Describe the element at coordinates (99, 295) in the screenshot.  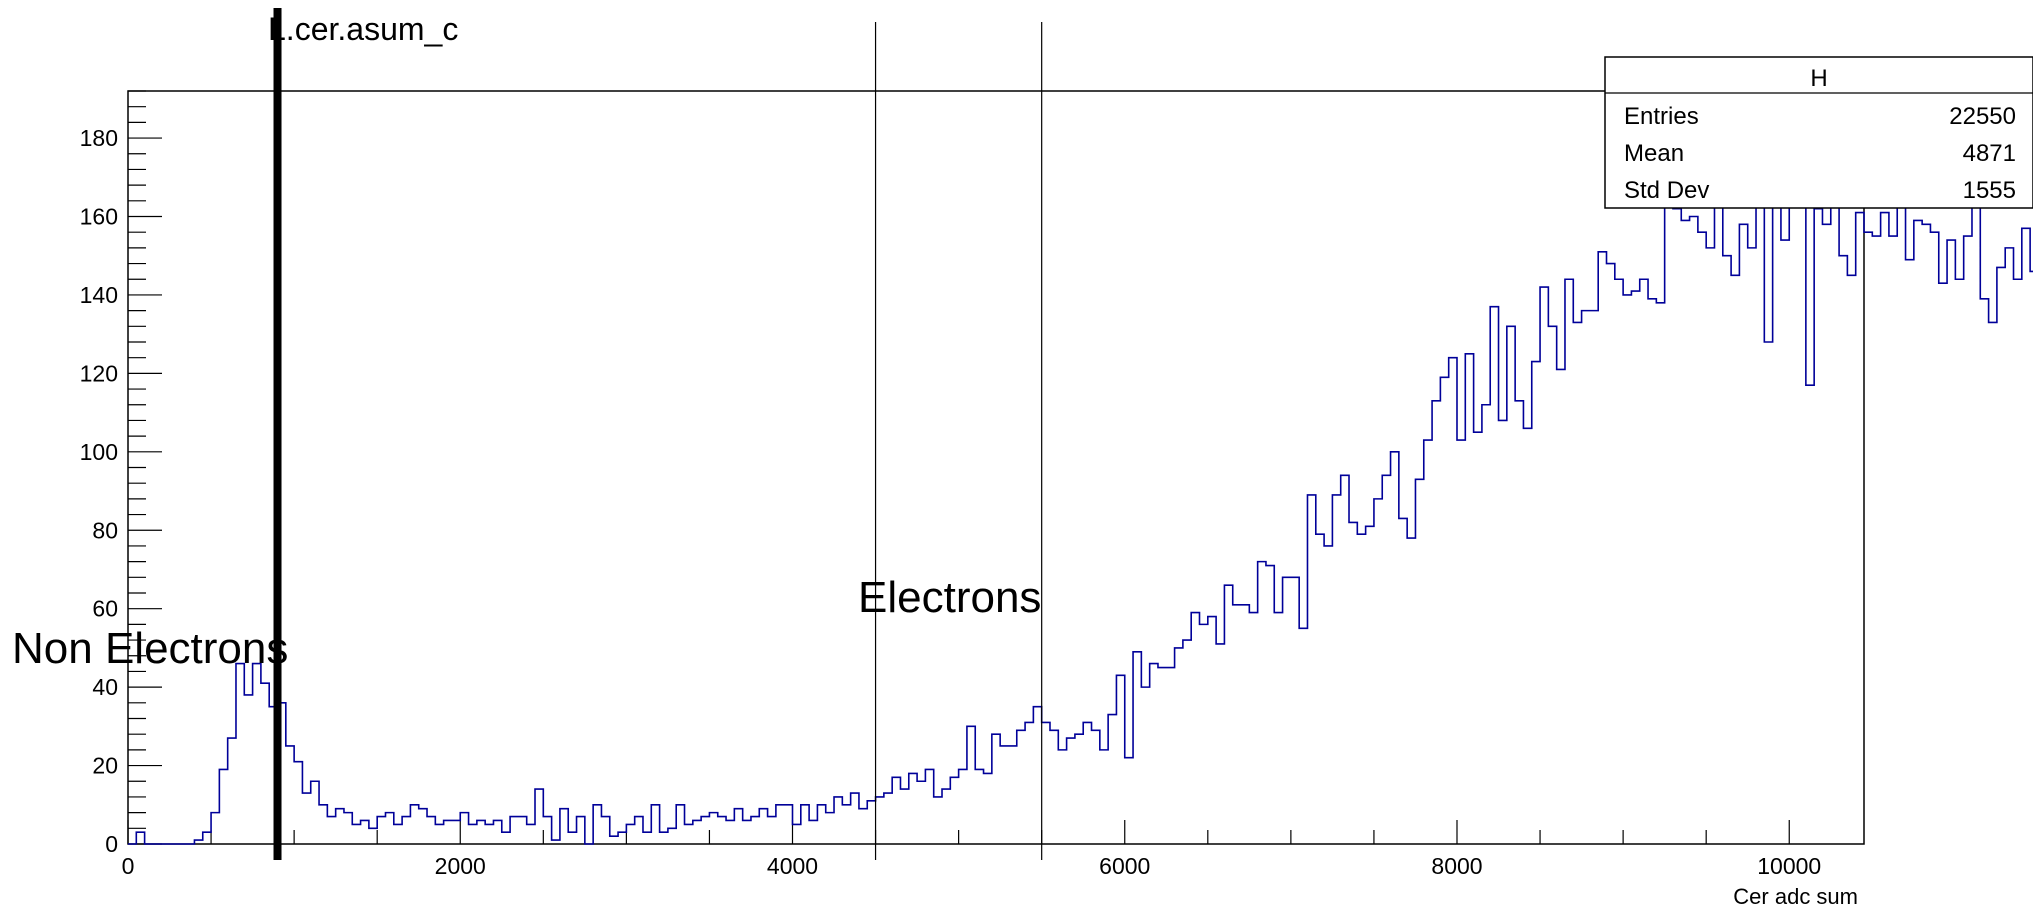
I see `y-tick-label: 140` at that location.